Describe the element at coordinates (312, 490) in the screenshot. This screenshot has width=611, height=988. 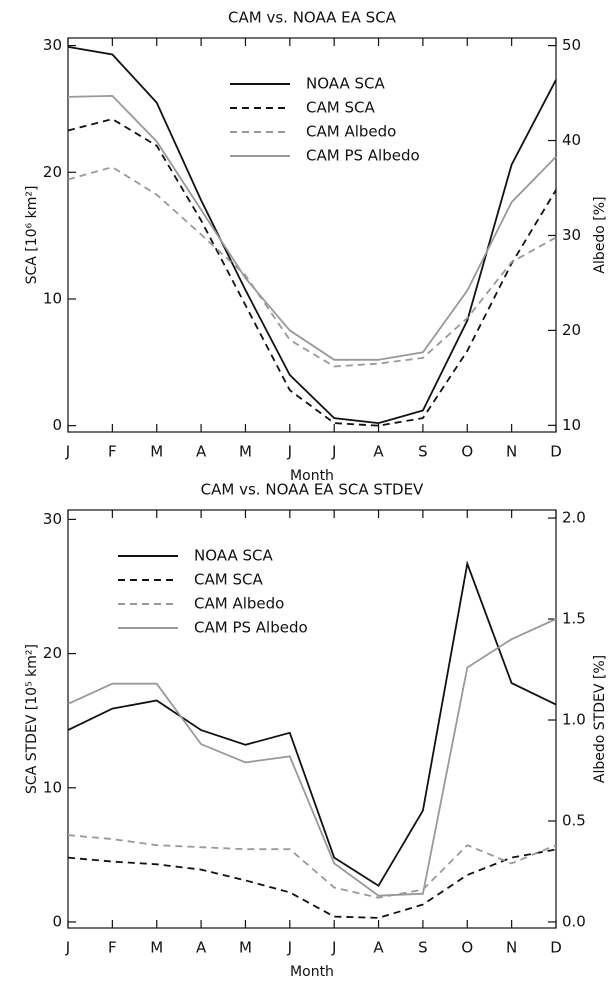
I see `chart-title: CAM vs. NOAA EA SCA STDEV` at that location.